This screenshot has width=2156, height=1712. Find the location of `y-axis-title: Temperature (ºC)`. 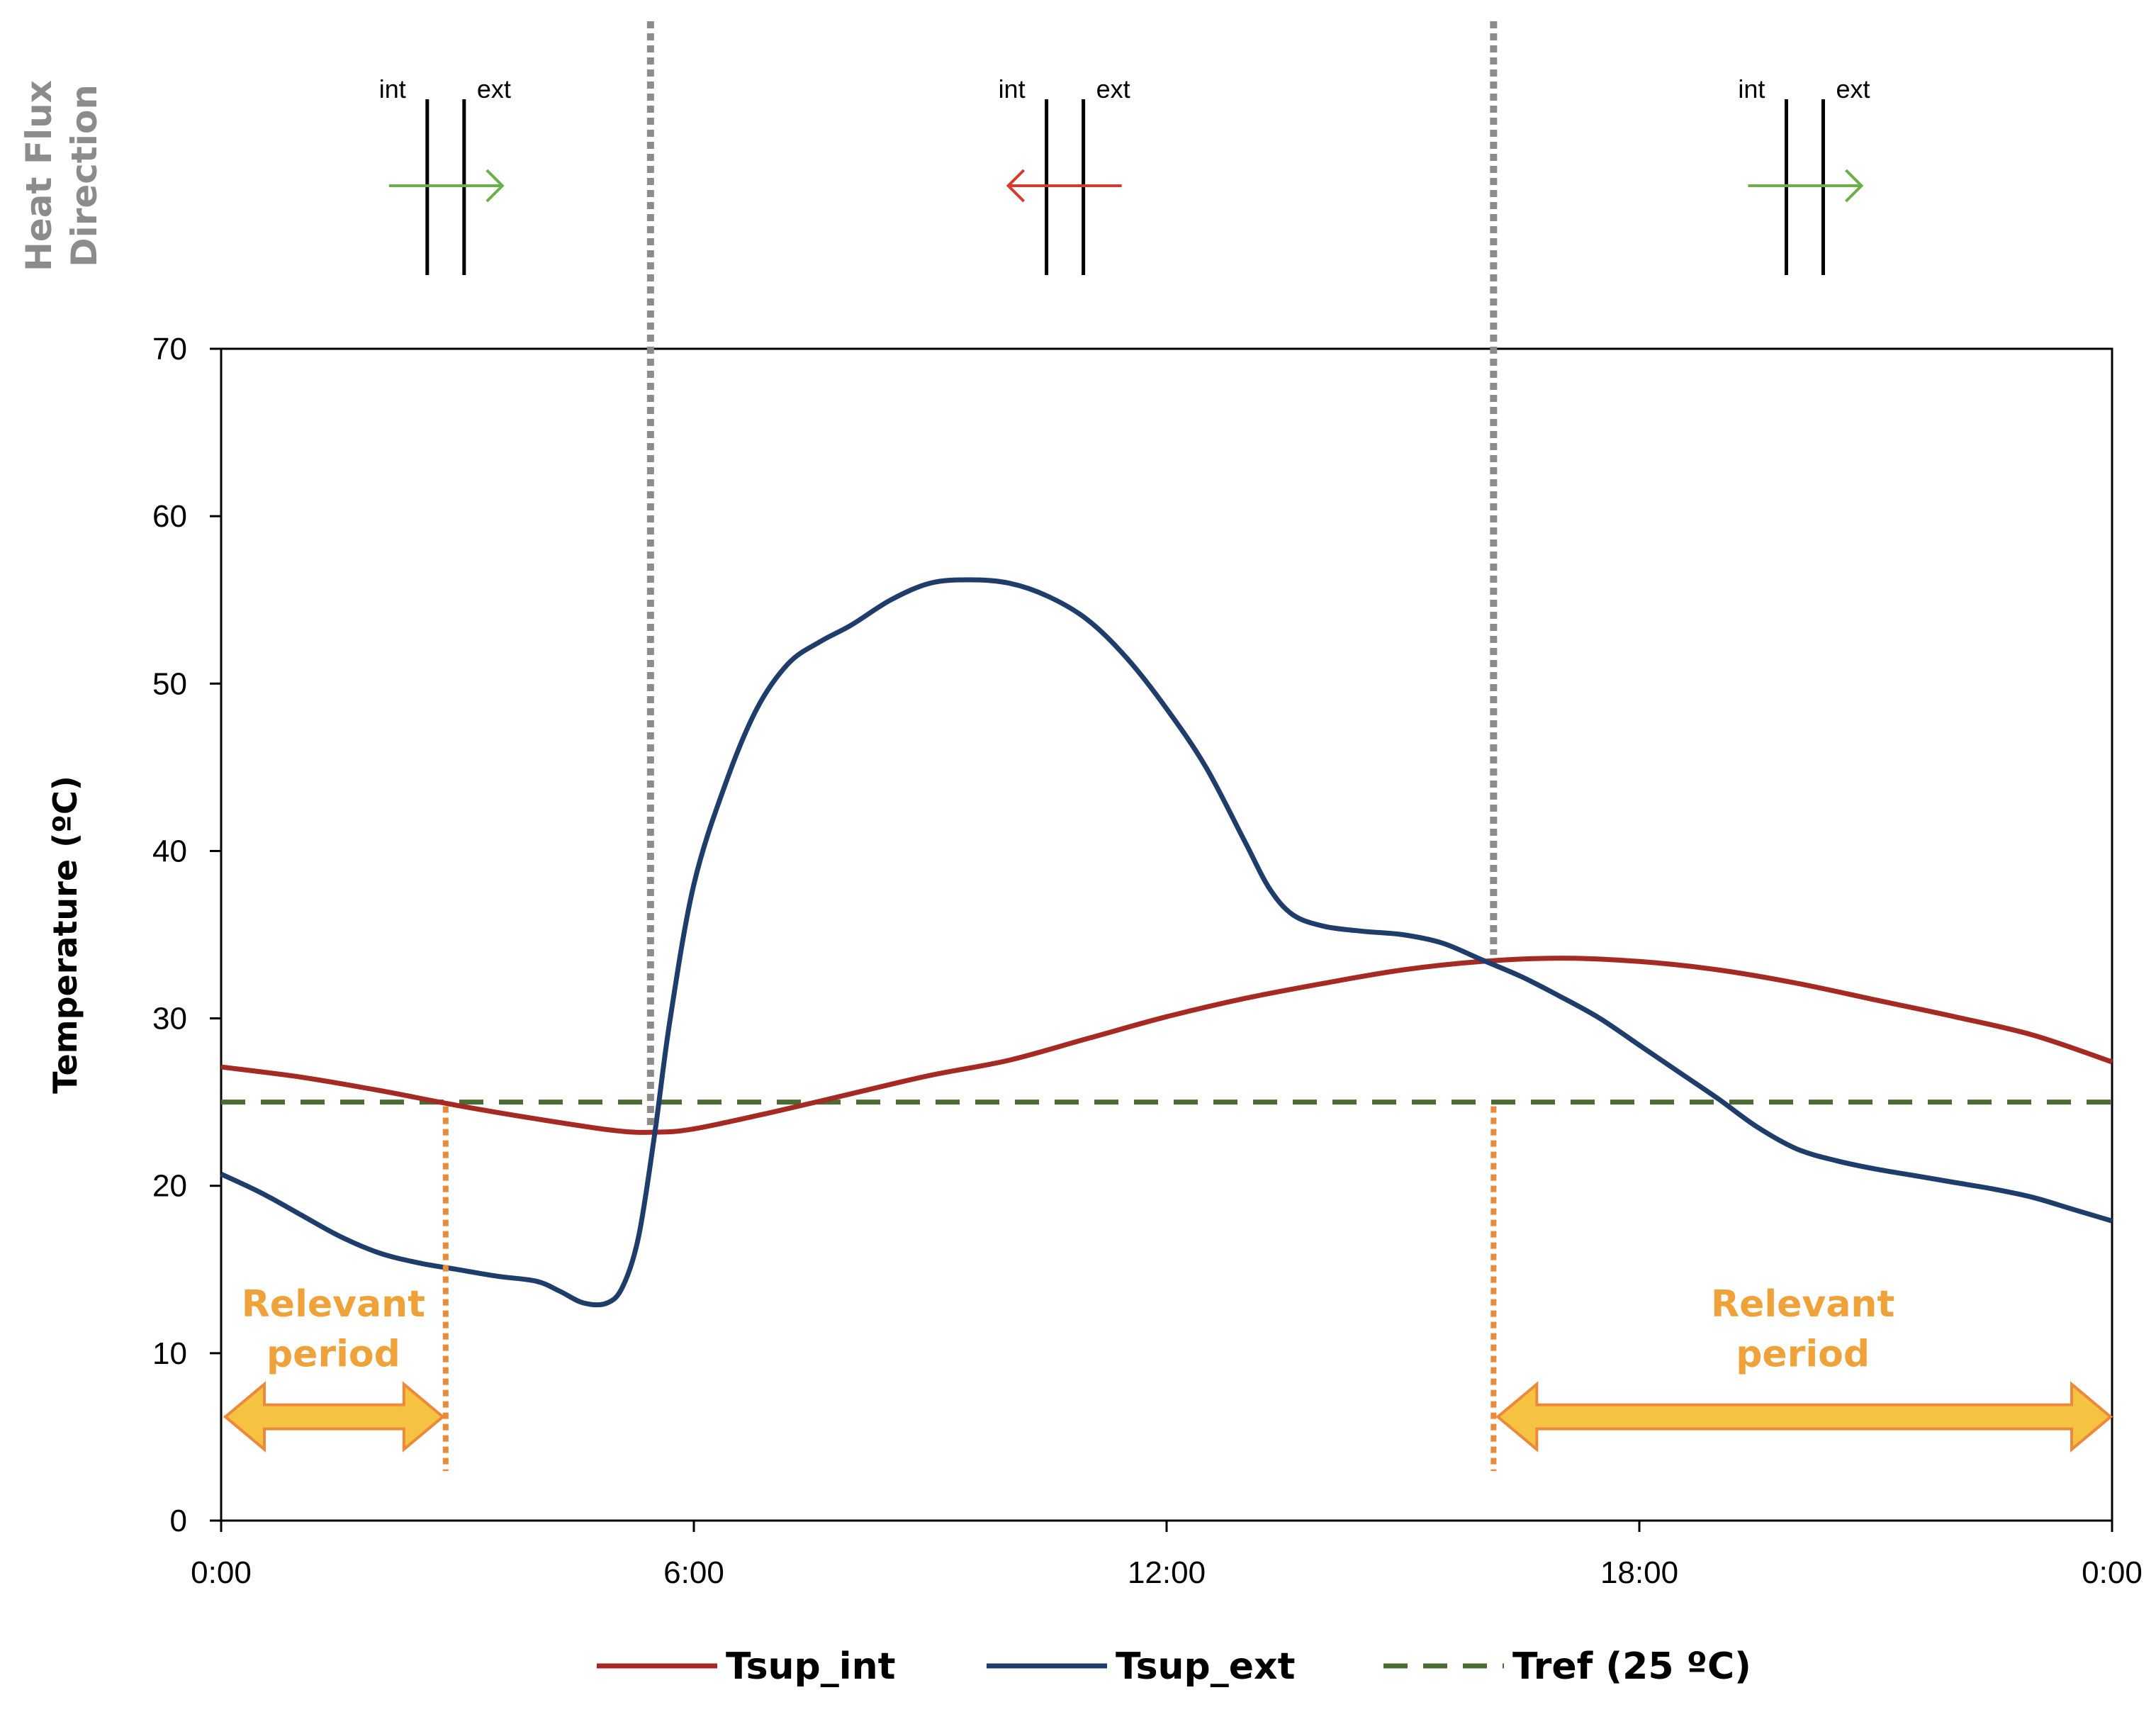

y-axis-title: Temperature (ºC) is located at coordinates (65, 935).